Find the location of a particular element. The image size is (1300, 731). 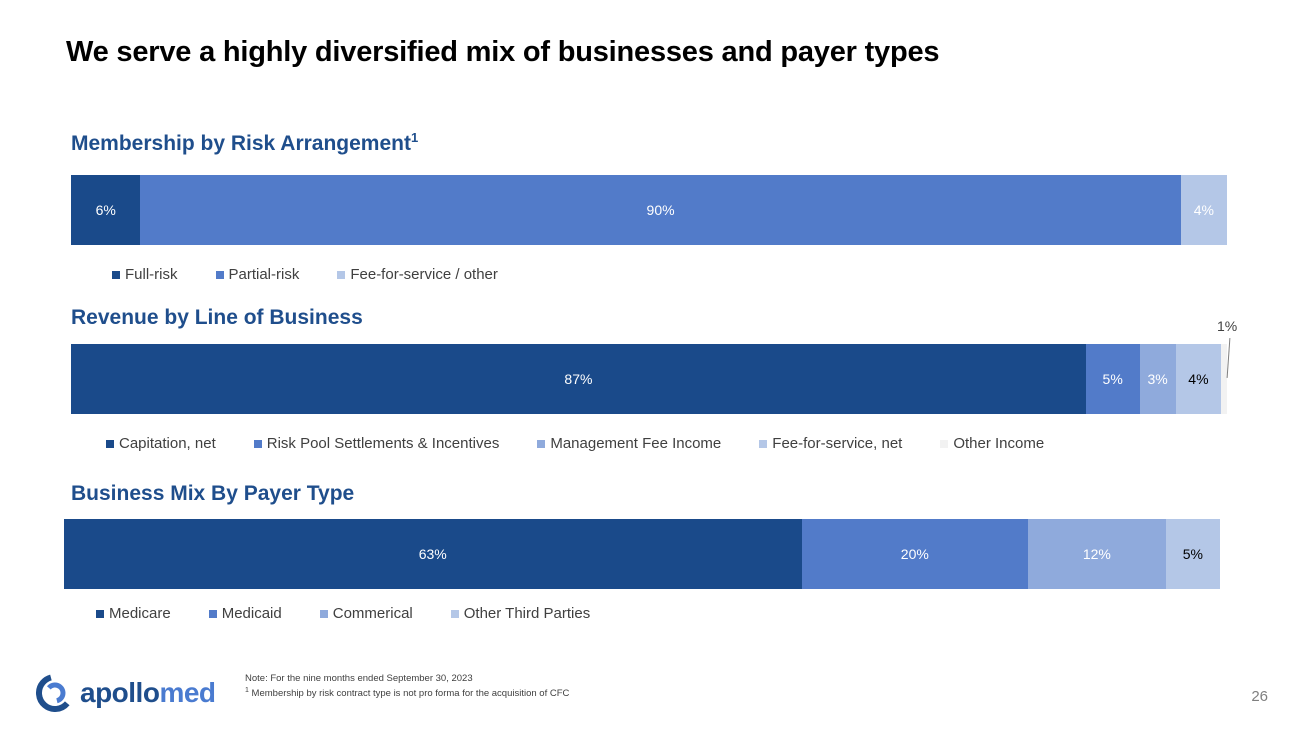

legend-item: Management Fee Income is located at coordinates (629, 443).